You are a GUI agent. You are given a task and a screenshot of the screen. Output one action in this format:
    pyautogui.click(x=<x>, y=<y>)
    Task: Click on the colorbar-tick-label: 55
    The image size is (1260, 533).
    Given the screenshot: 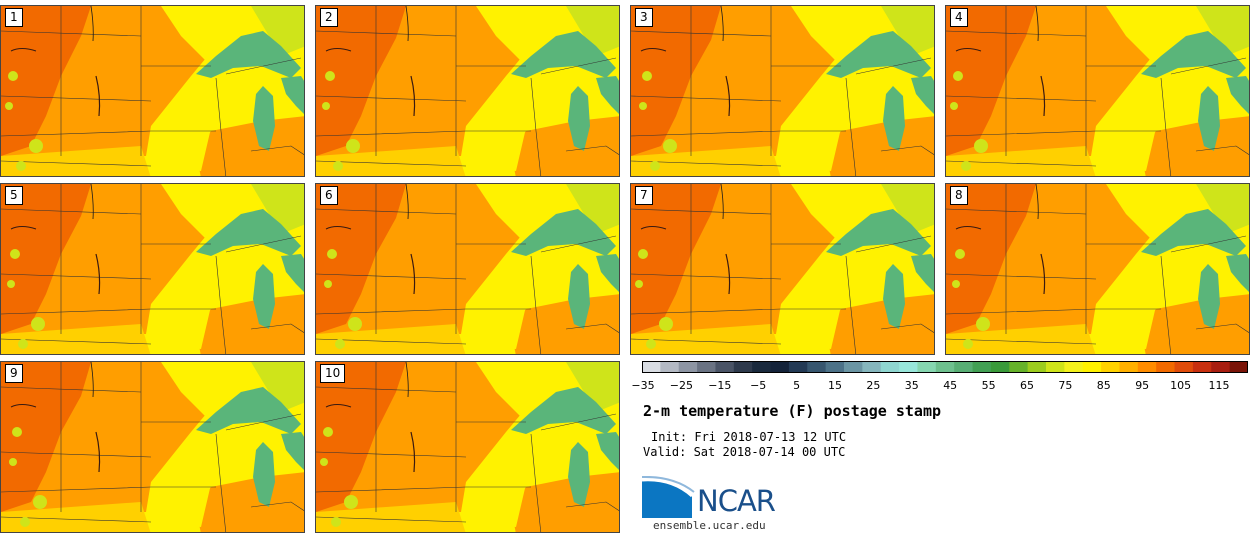 What is the action you would take?
    pyautogui.click(x=988, y=385)
    